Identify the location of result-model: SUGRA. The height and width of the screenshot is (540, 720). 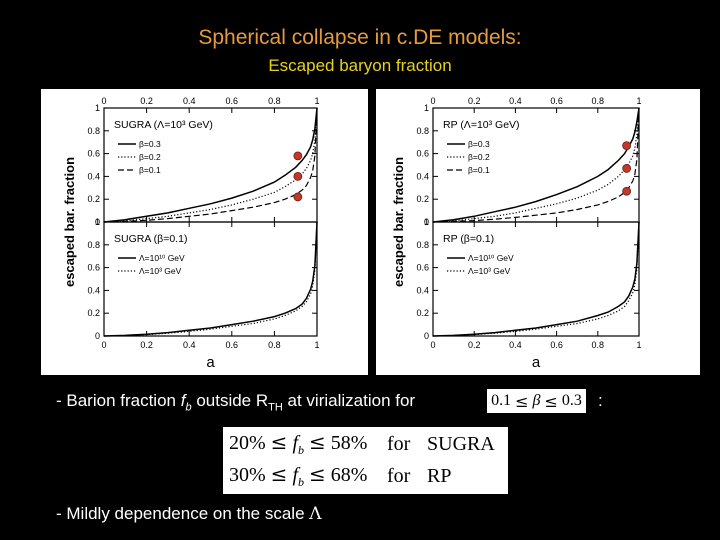
(461, 443).